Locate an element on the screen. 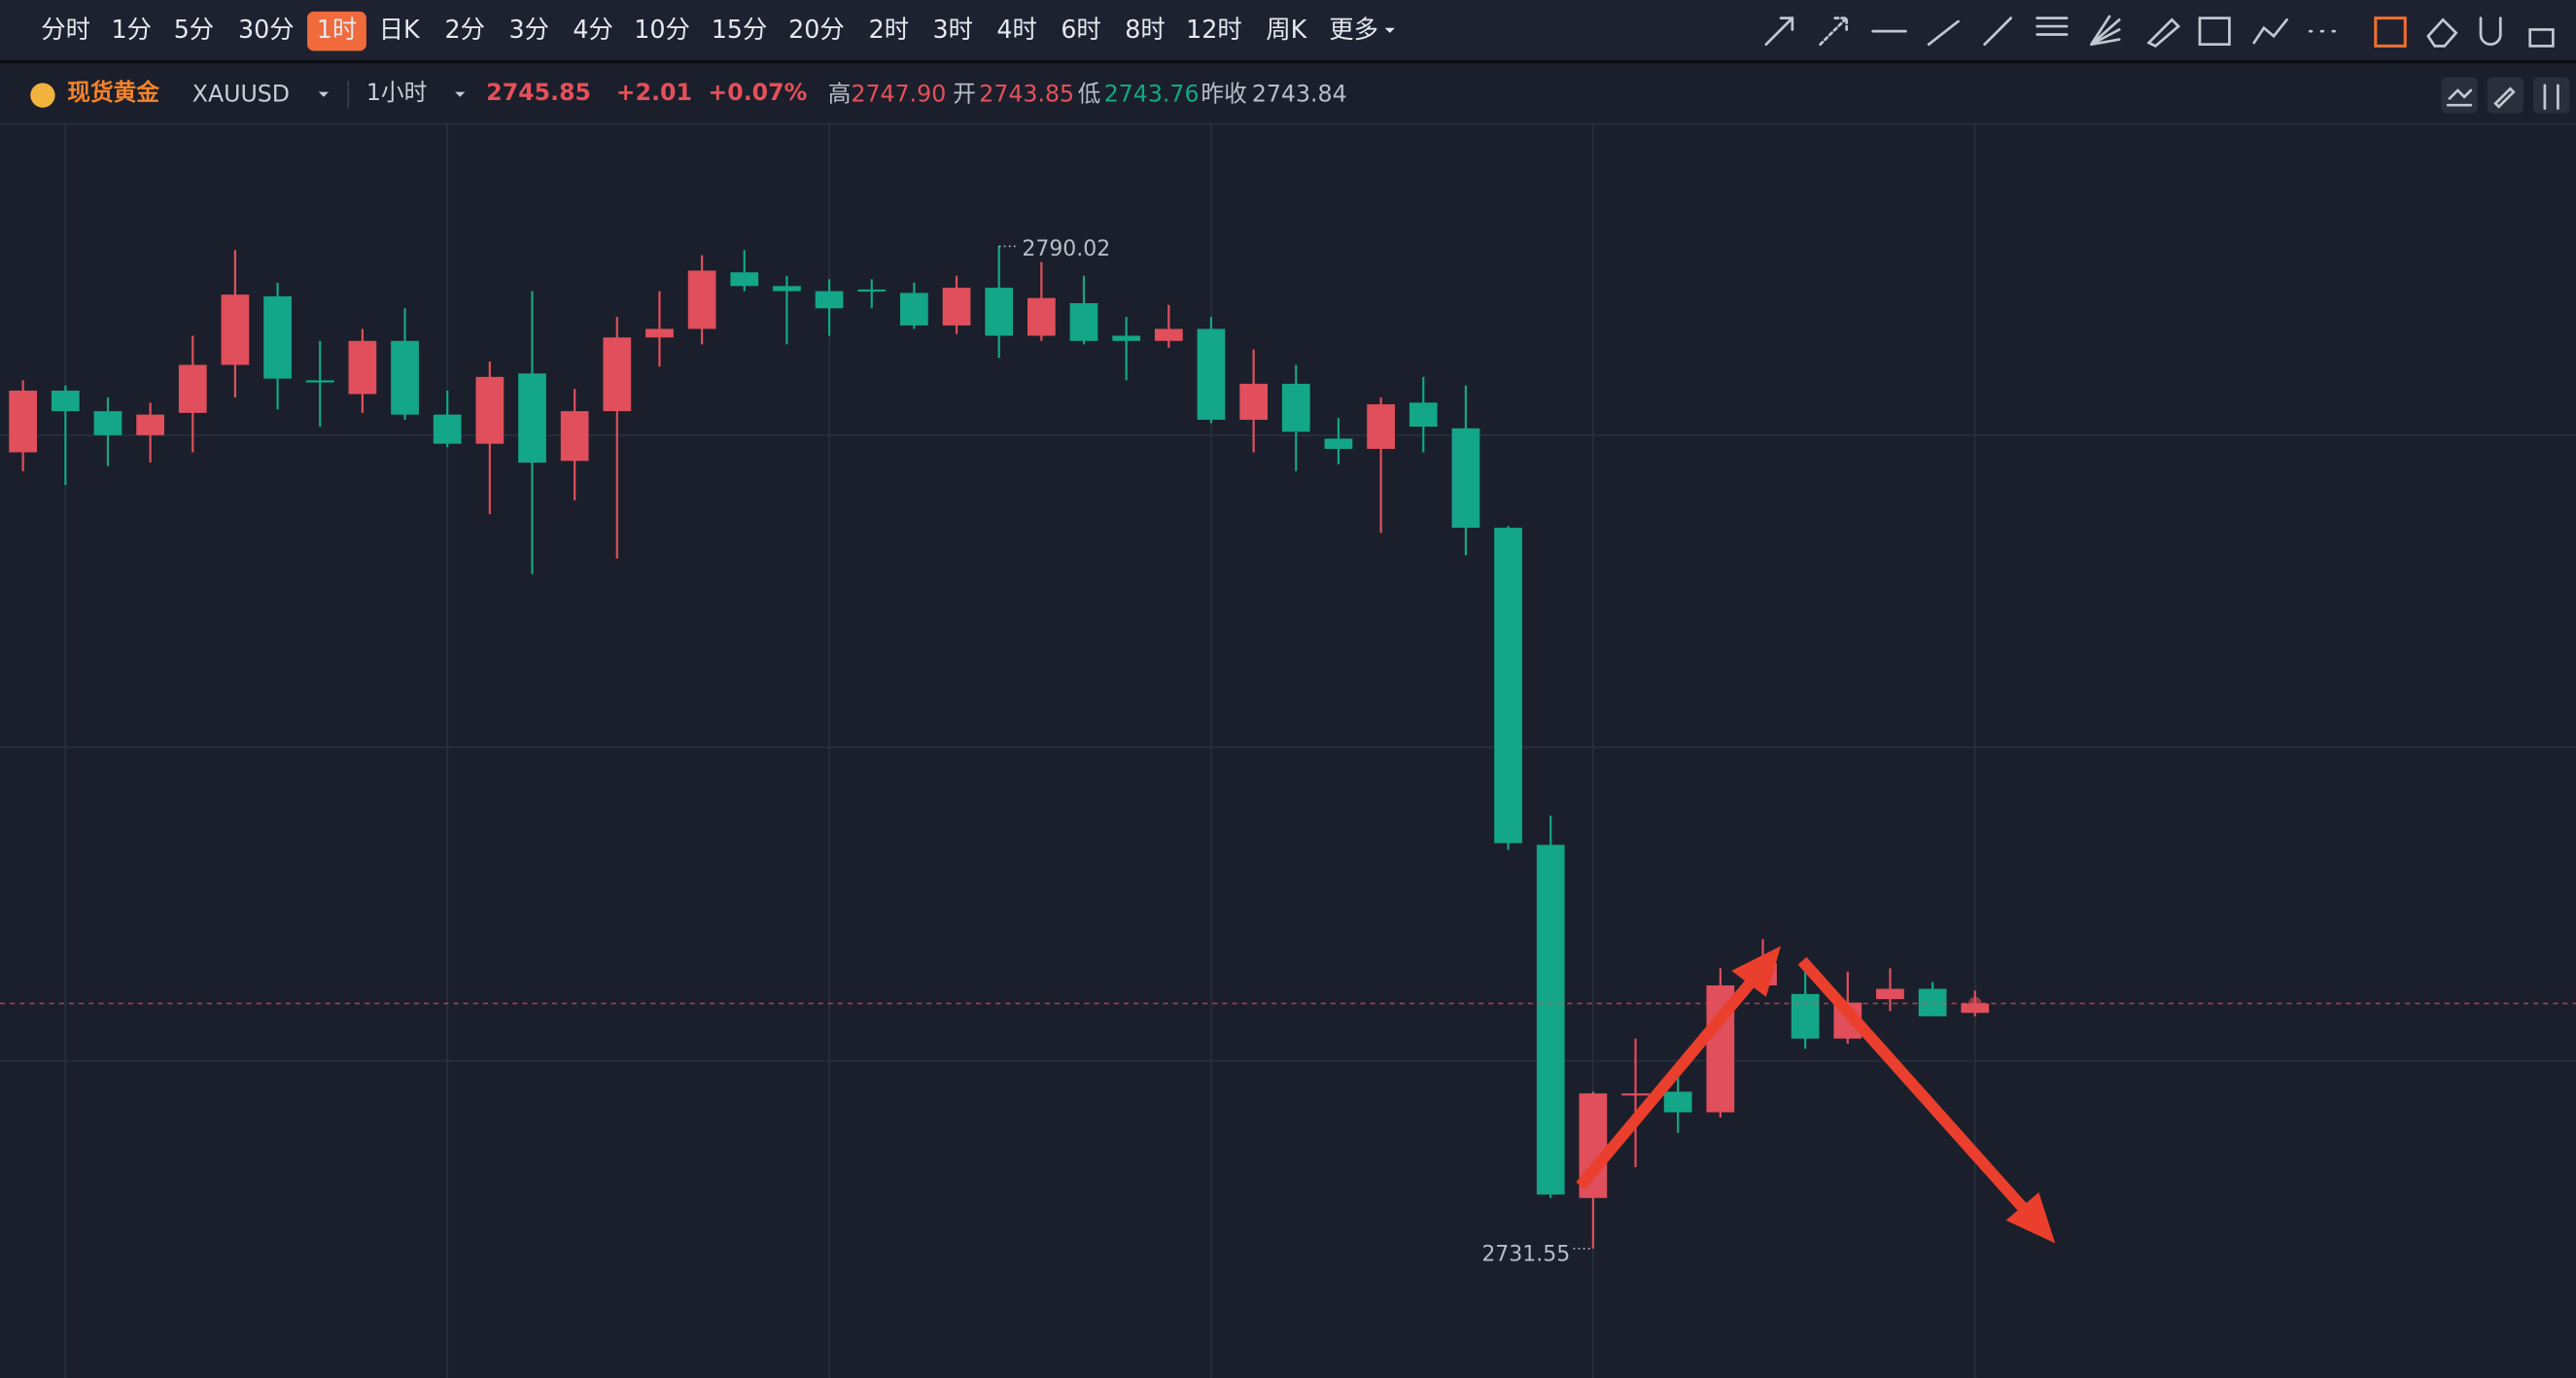 The width and height of the screenshot is (2576, 1378). period-active-bg is located at coordinates (336, 31).